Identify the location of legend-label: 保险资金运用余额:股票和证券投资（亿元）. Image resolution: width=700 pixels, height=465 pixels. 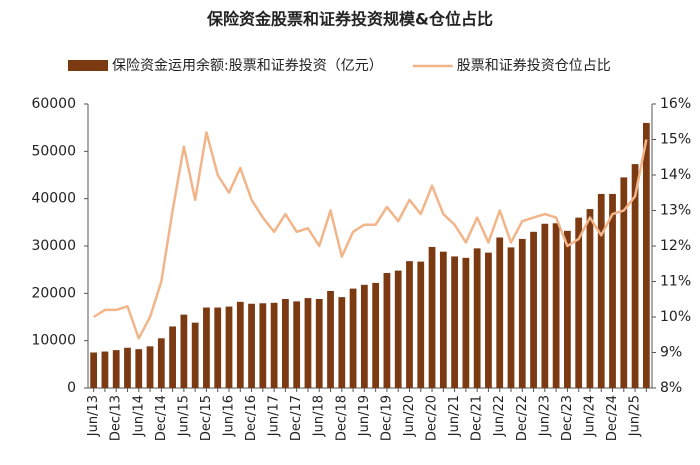
(247, 65).